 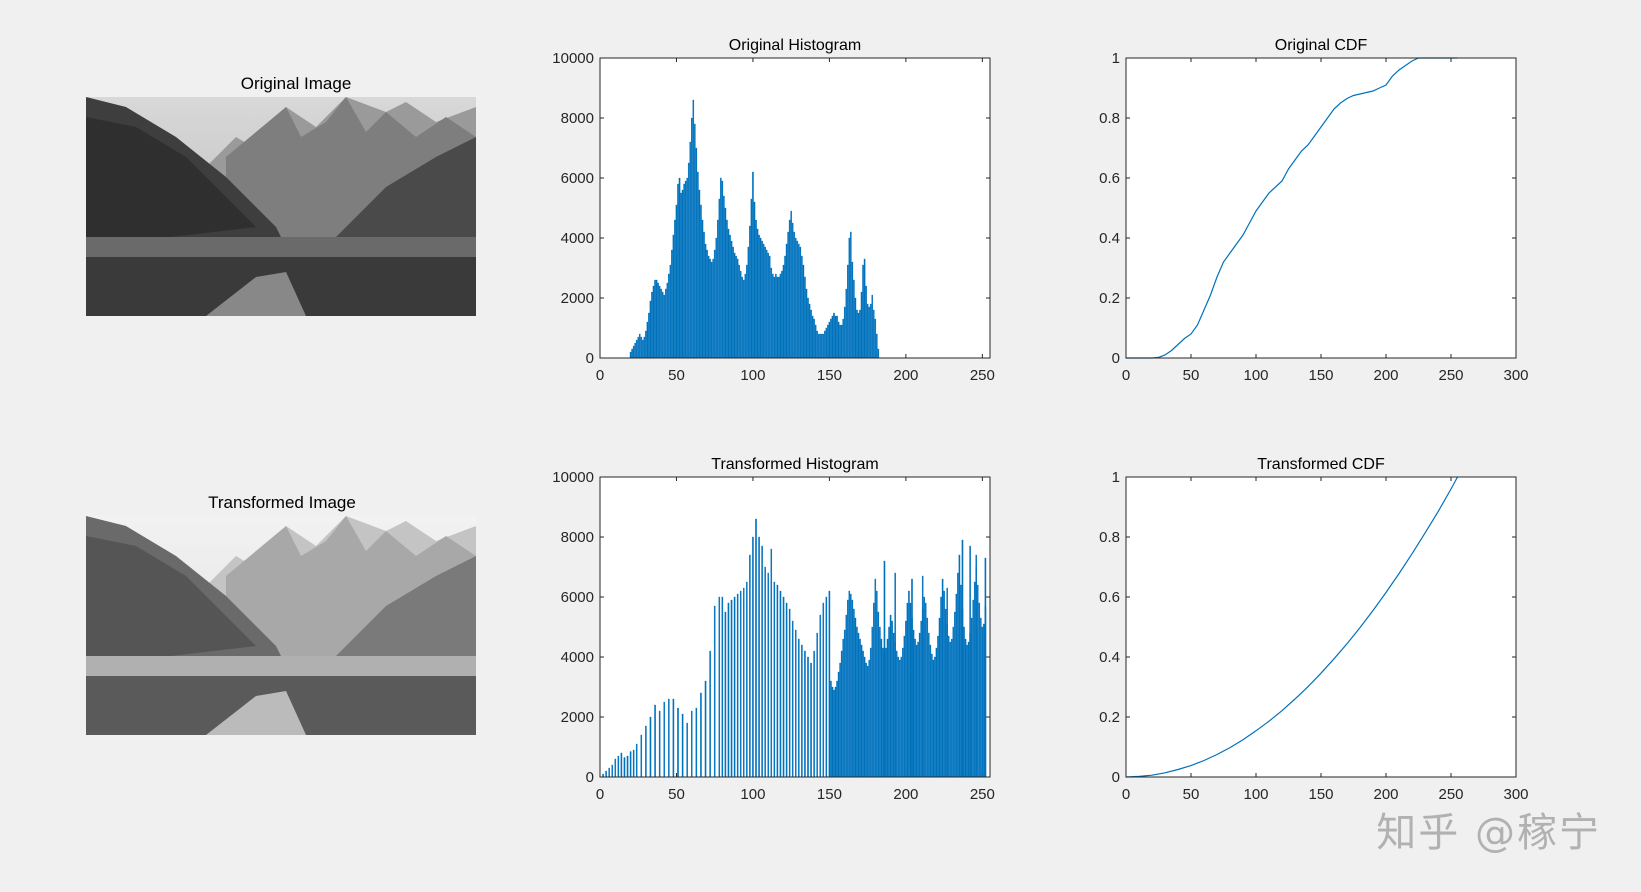 I want to click on x-tick-label: 300, so click(x=1515, y=375).